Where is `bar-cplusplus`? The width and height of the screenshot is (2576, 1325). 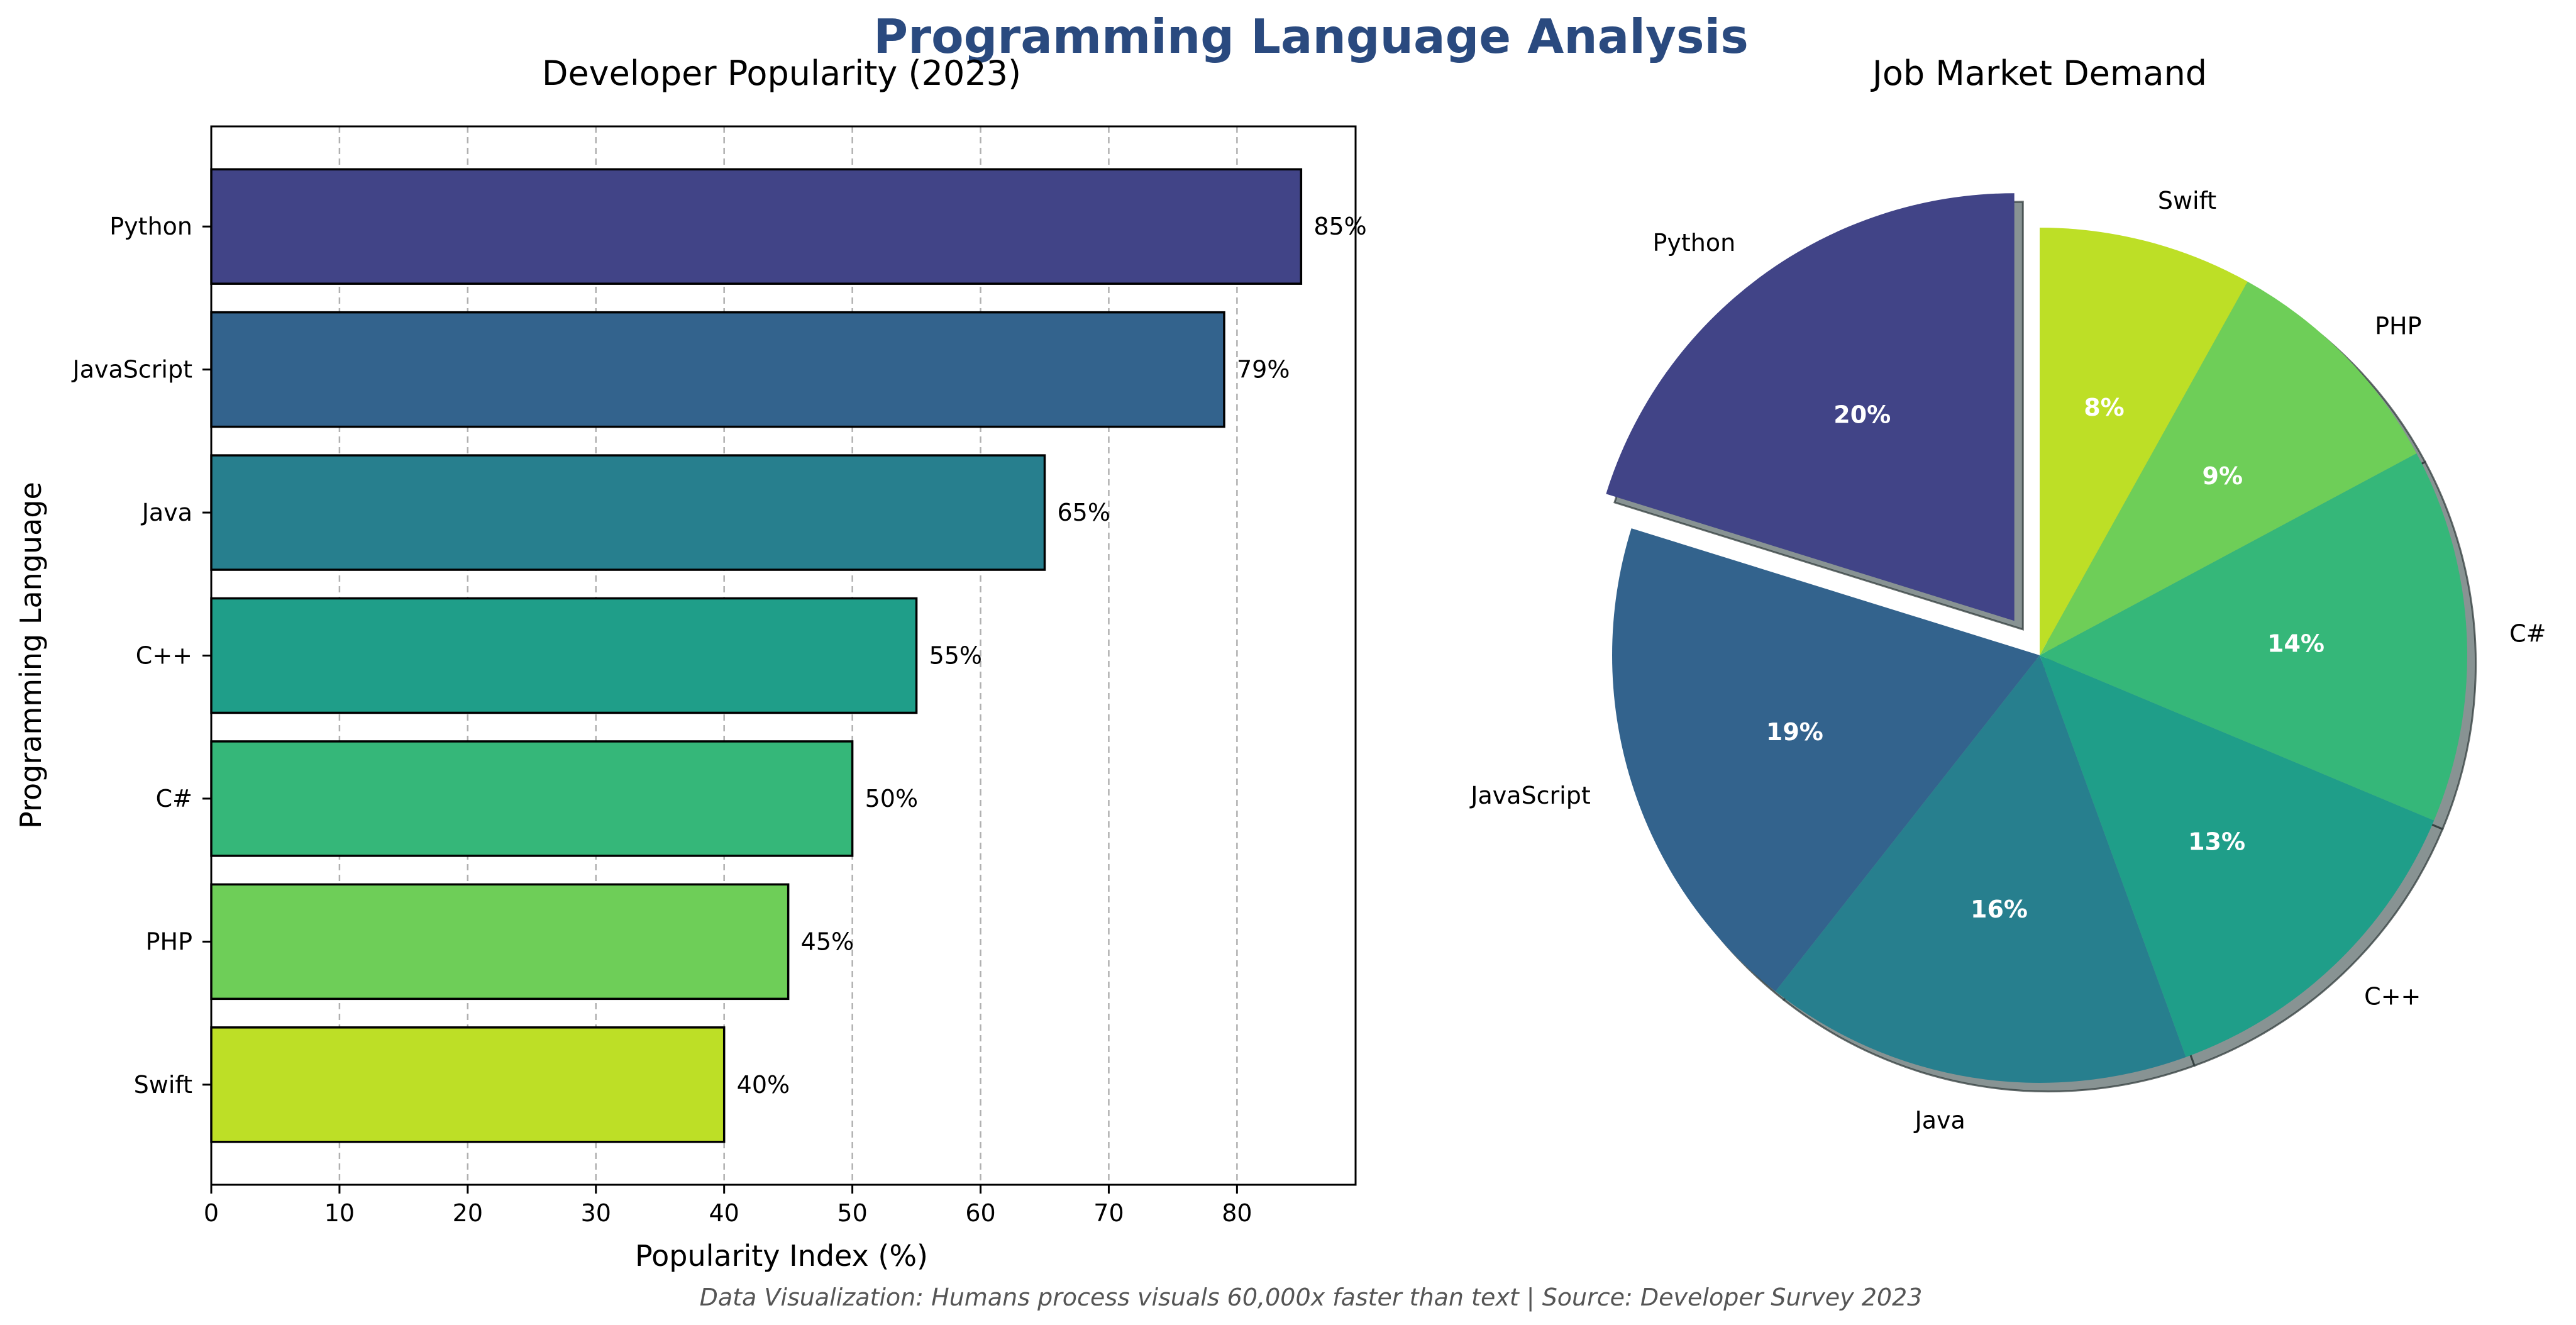
bar-cplusplus is located at coordinates (564, 656).